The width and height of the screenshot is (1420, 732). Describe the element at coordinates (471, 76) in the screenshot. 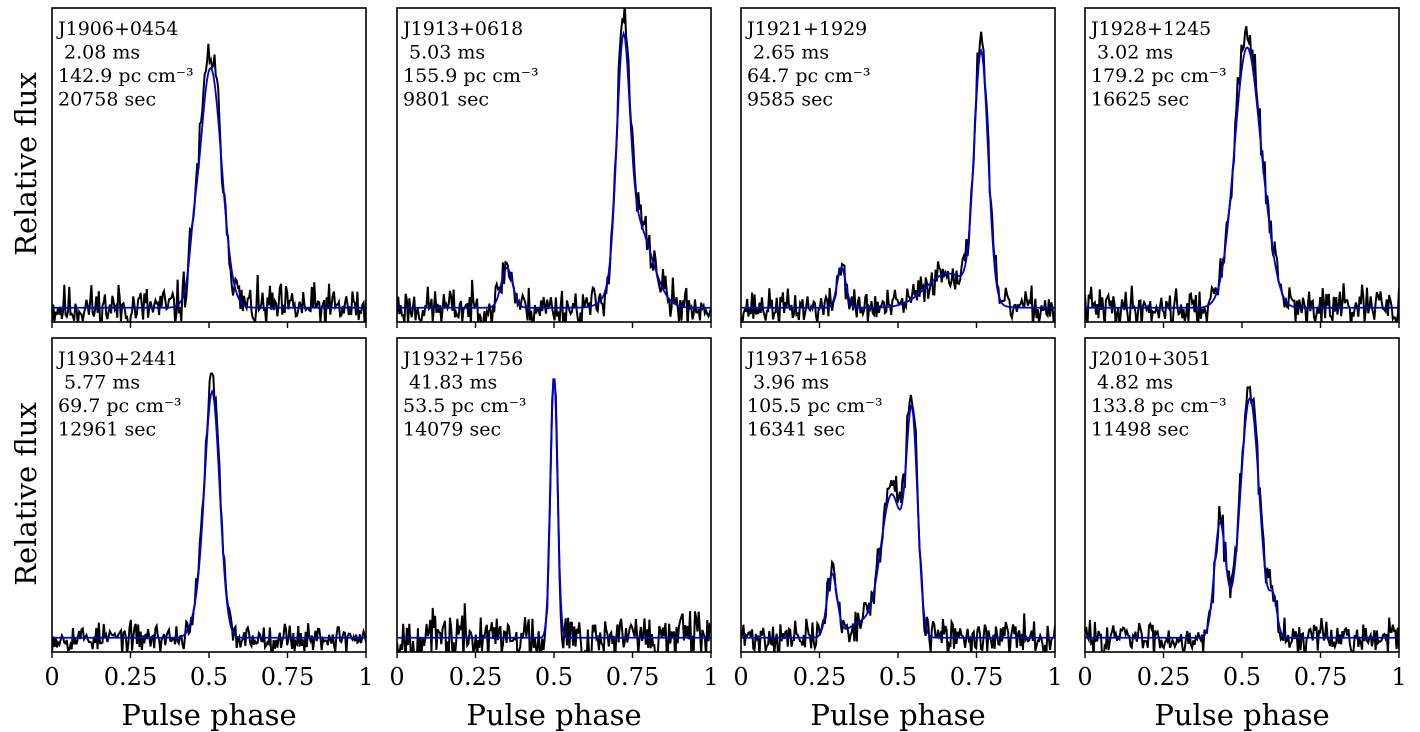

I see `panel-annotation-line: 155.9 pc cm⁻³` at that location.